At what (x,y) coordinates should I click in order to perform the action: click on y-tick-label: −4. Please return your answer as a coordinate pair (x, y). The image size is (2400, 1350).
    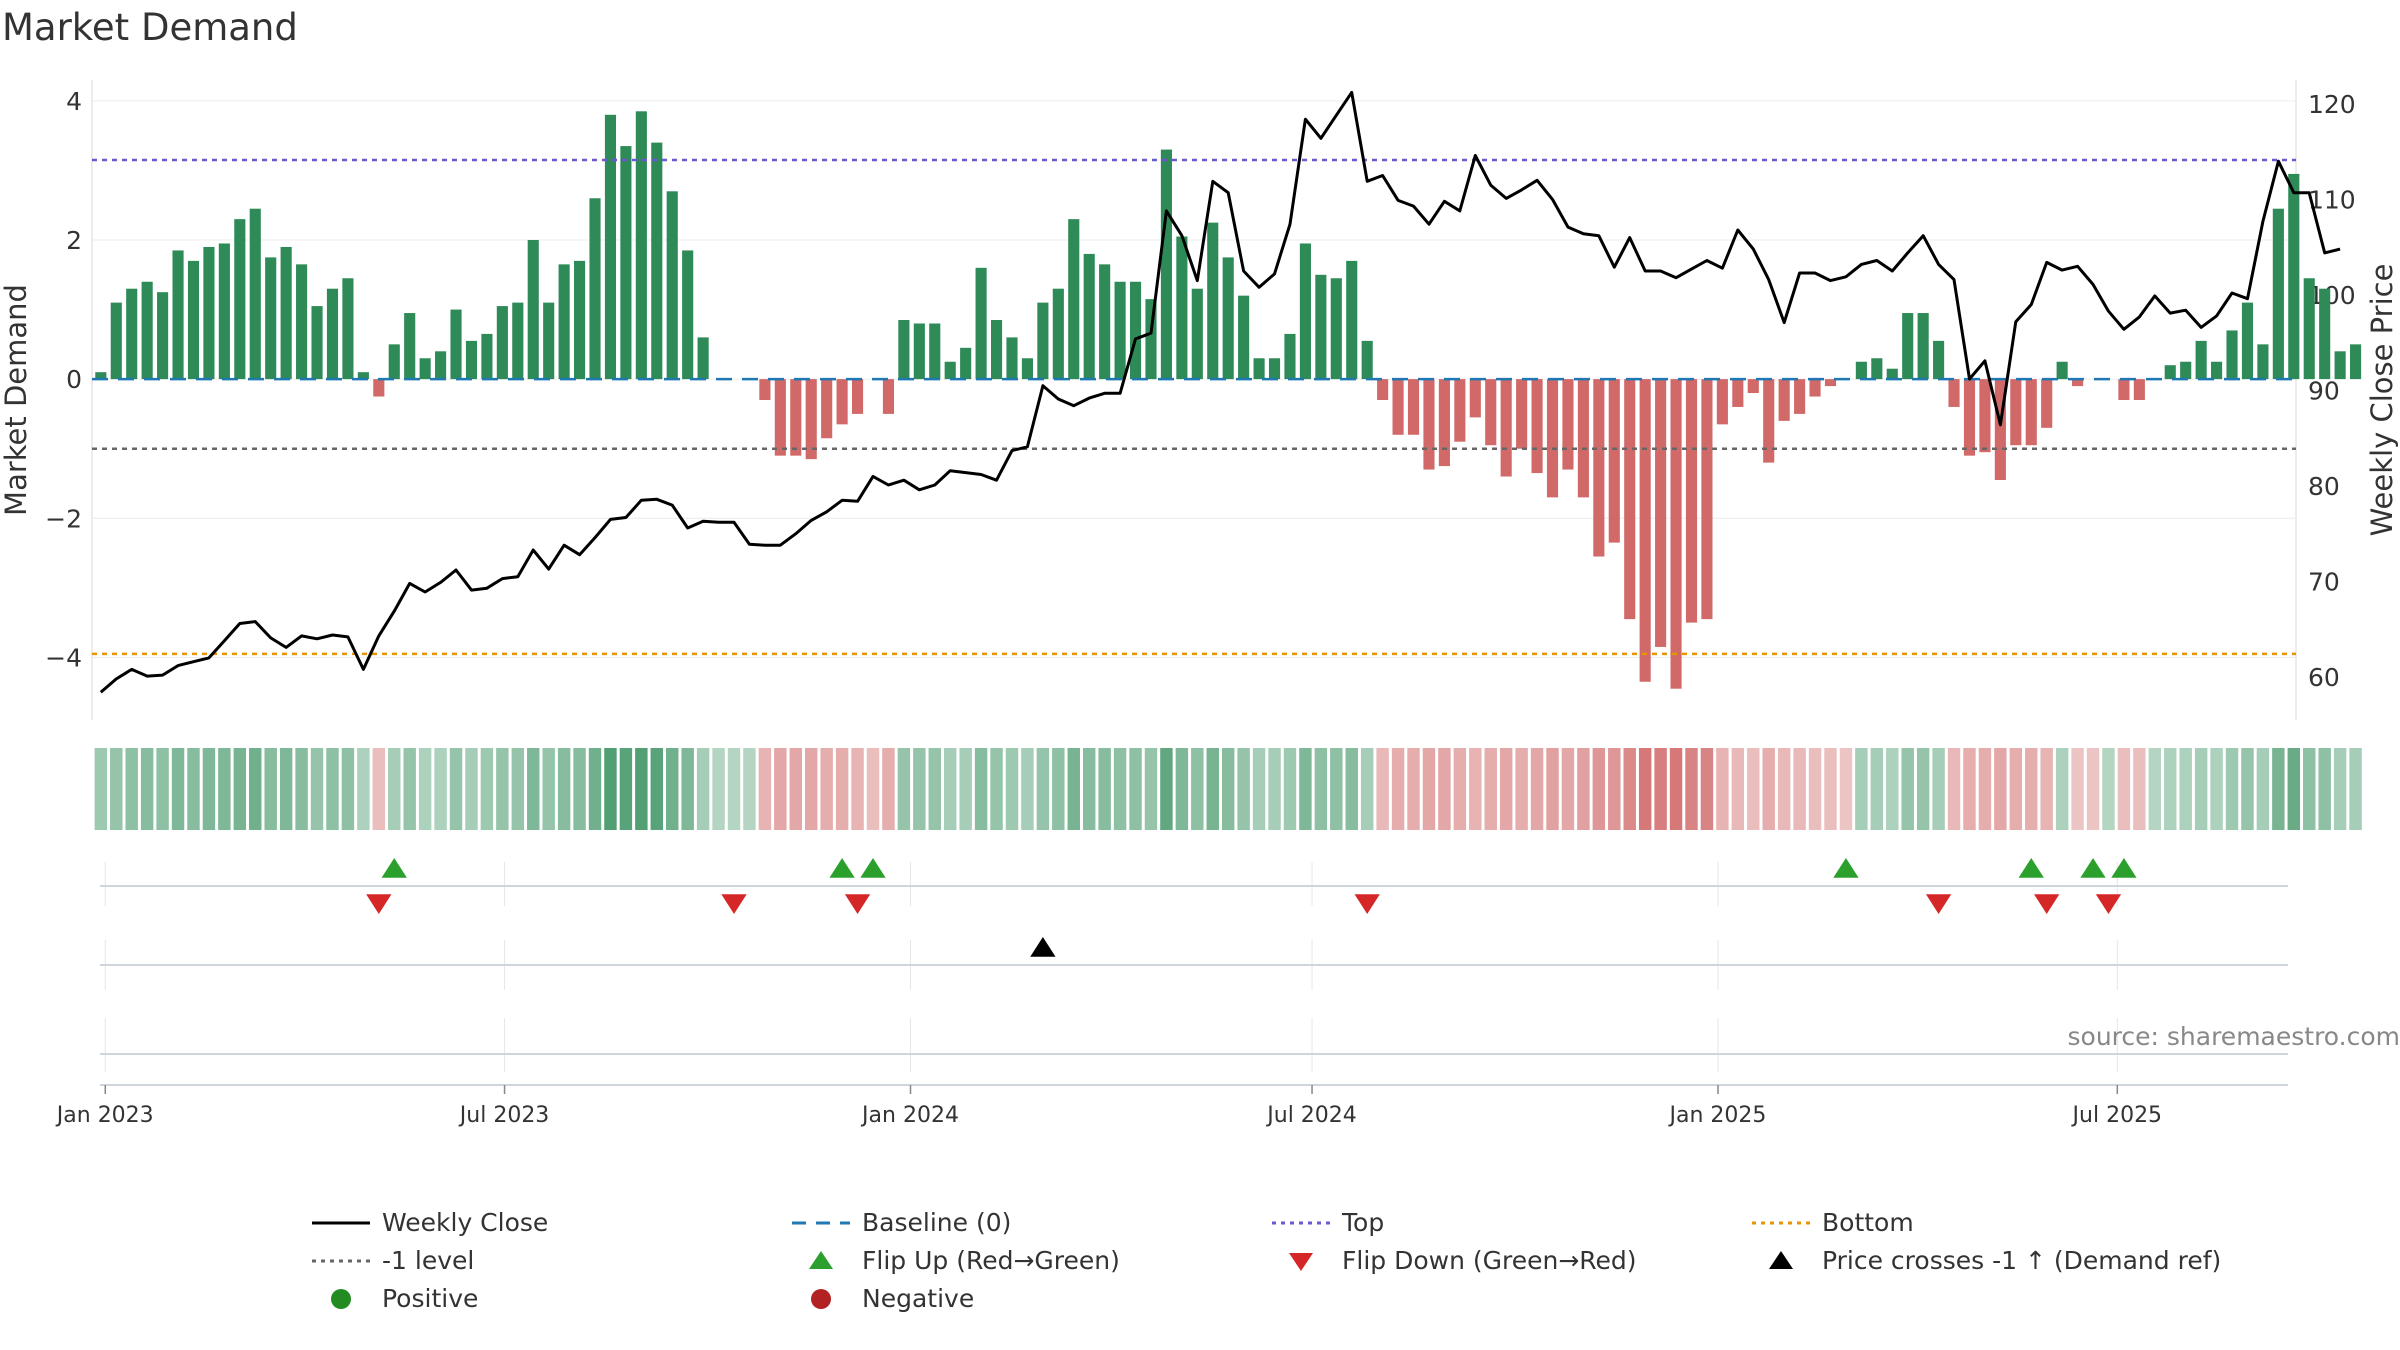
    Looking at the image, I should click on (63, 657).